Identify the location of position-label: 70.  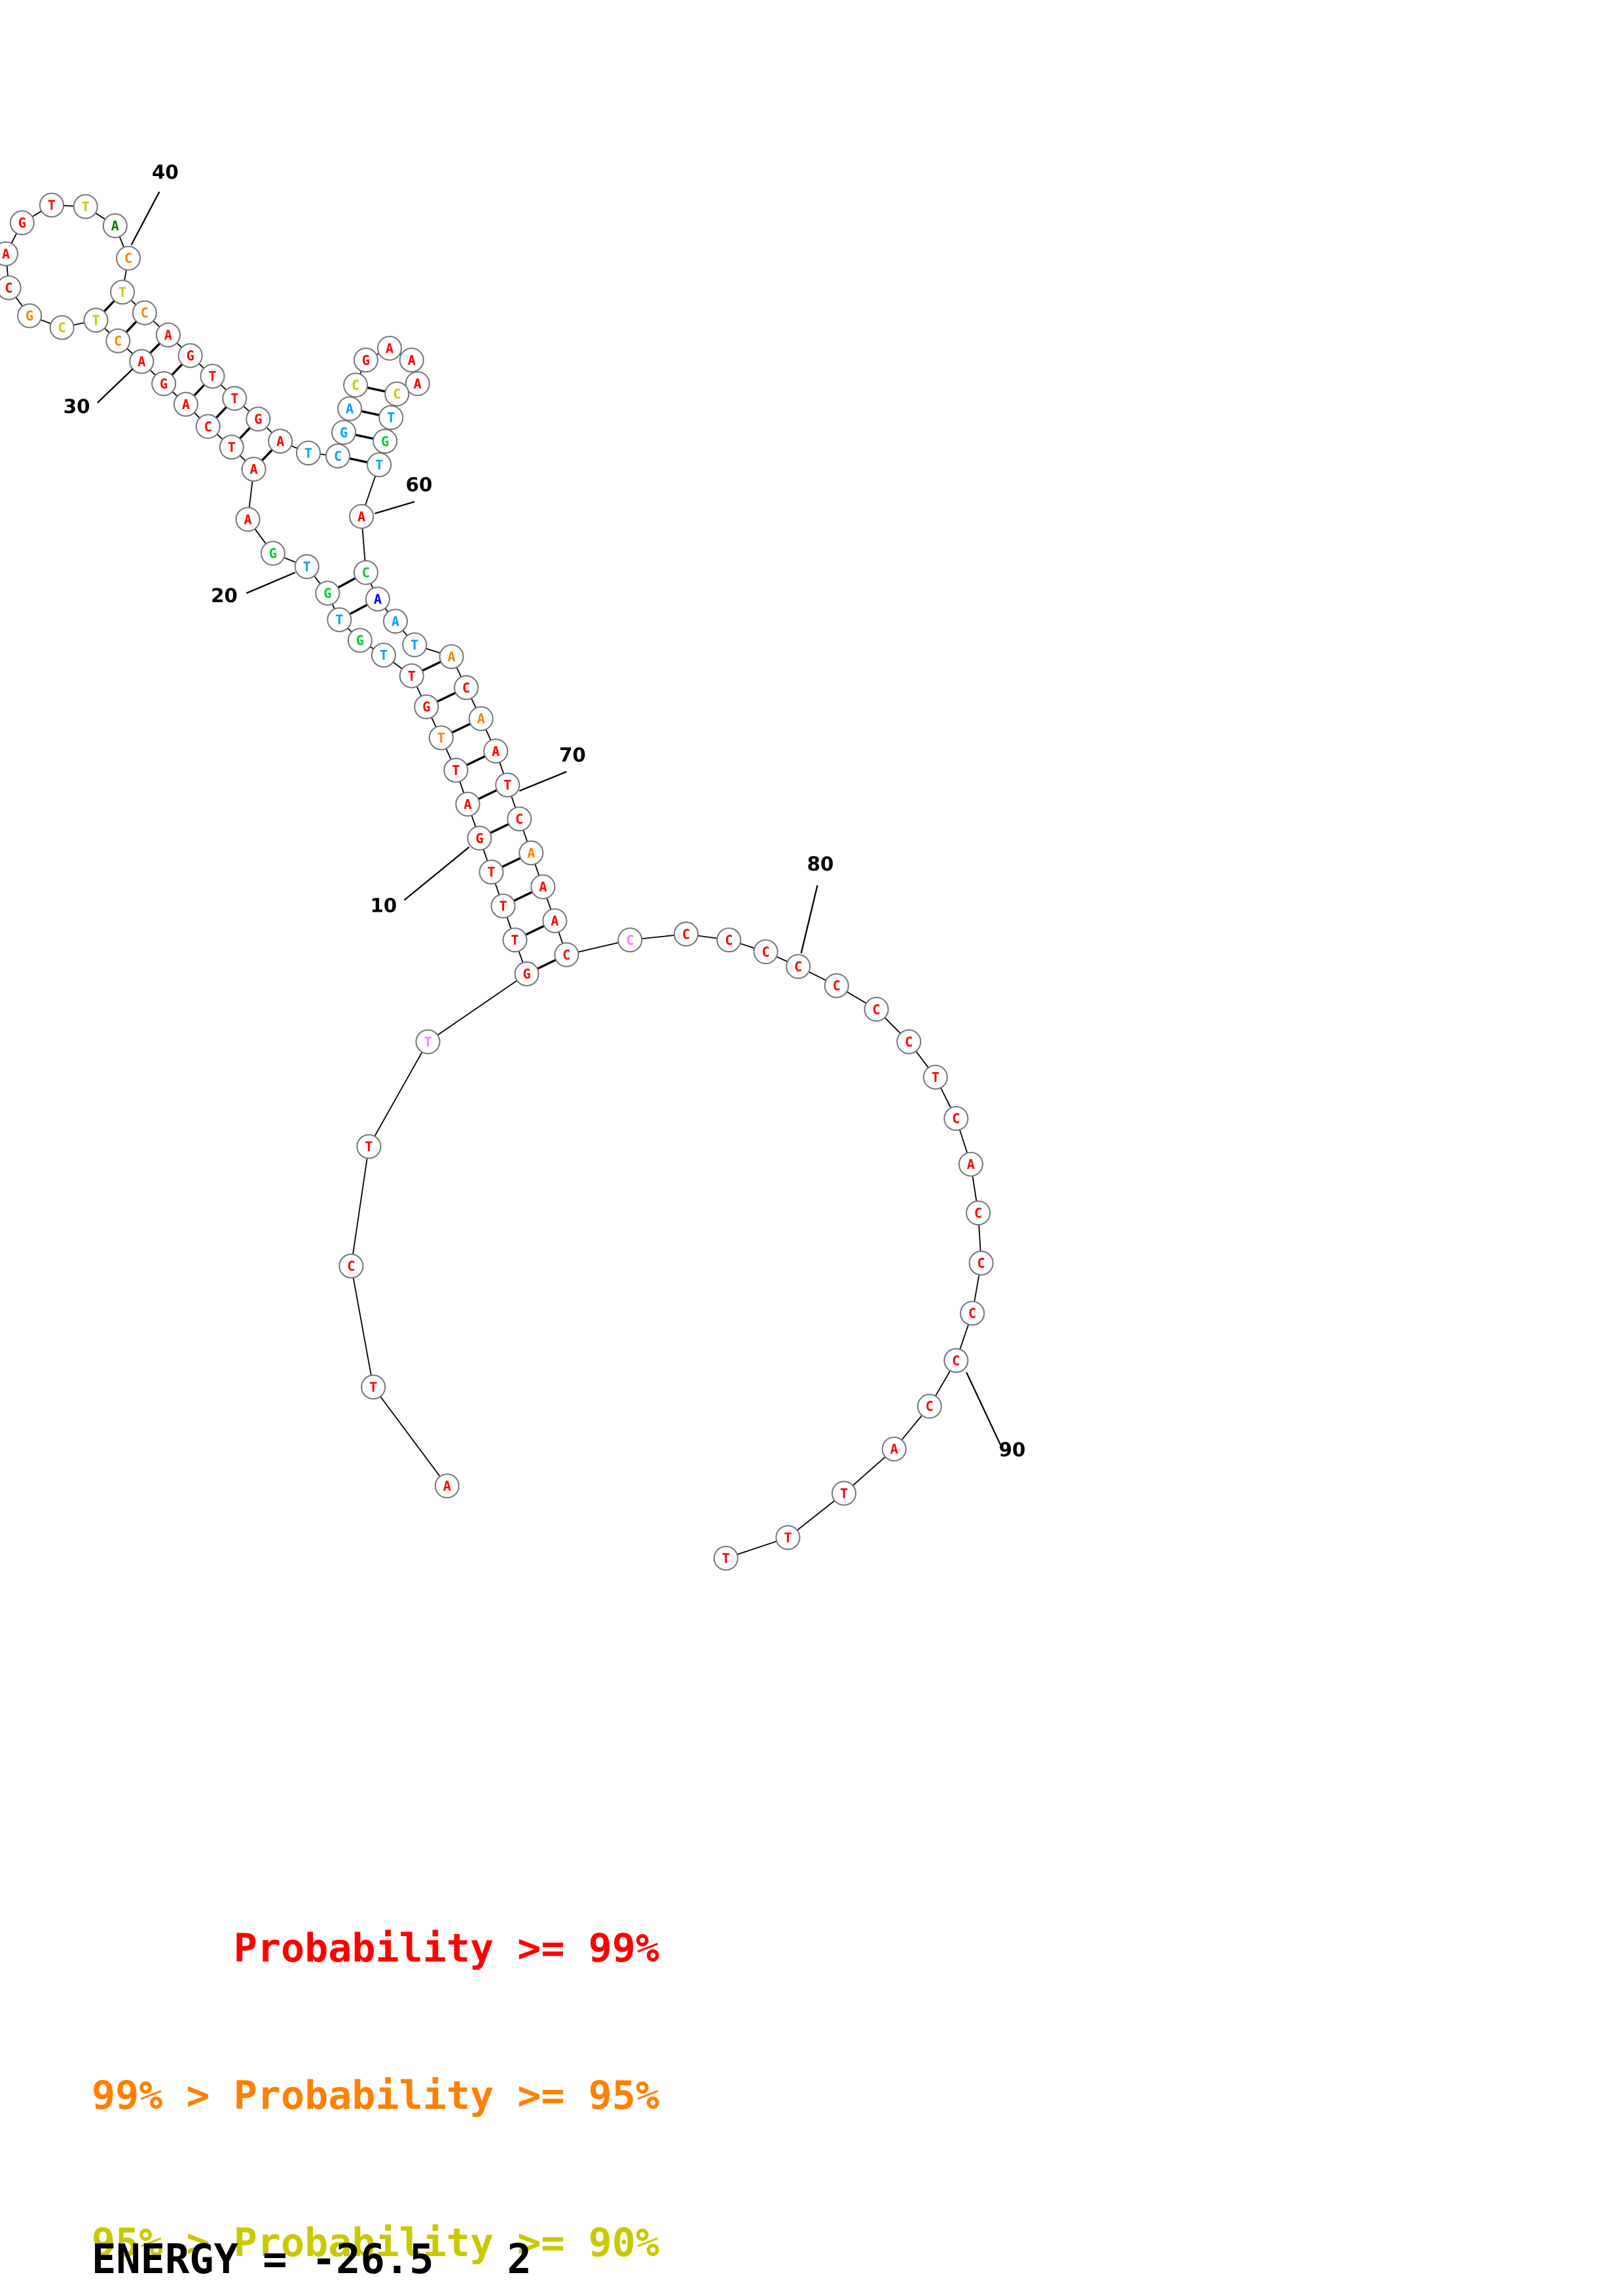
(572, 755).